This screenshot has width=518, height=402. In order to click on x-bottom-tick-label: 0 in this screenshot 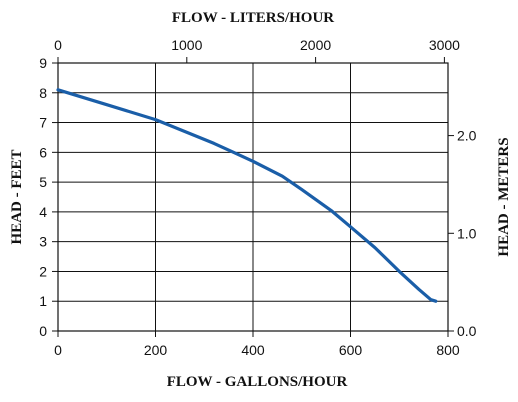, I will do `click(58, 350)`.